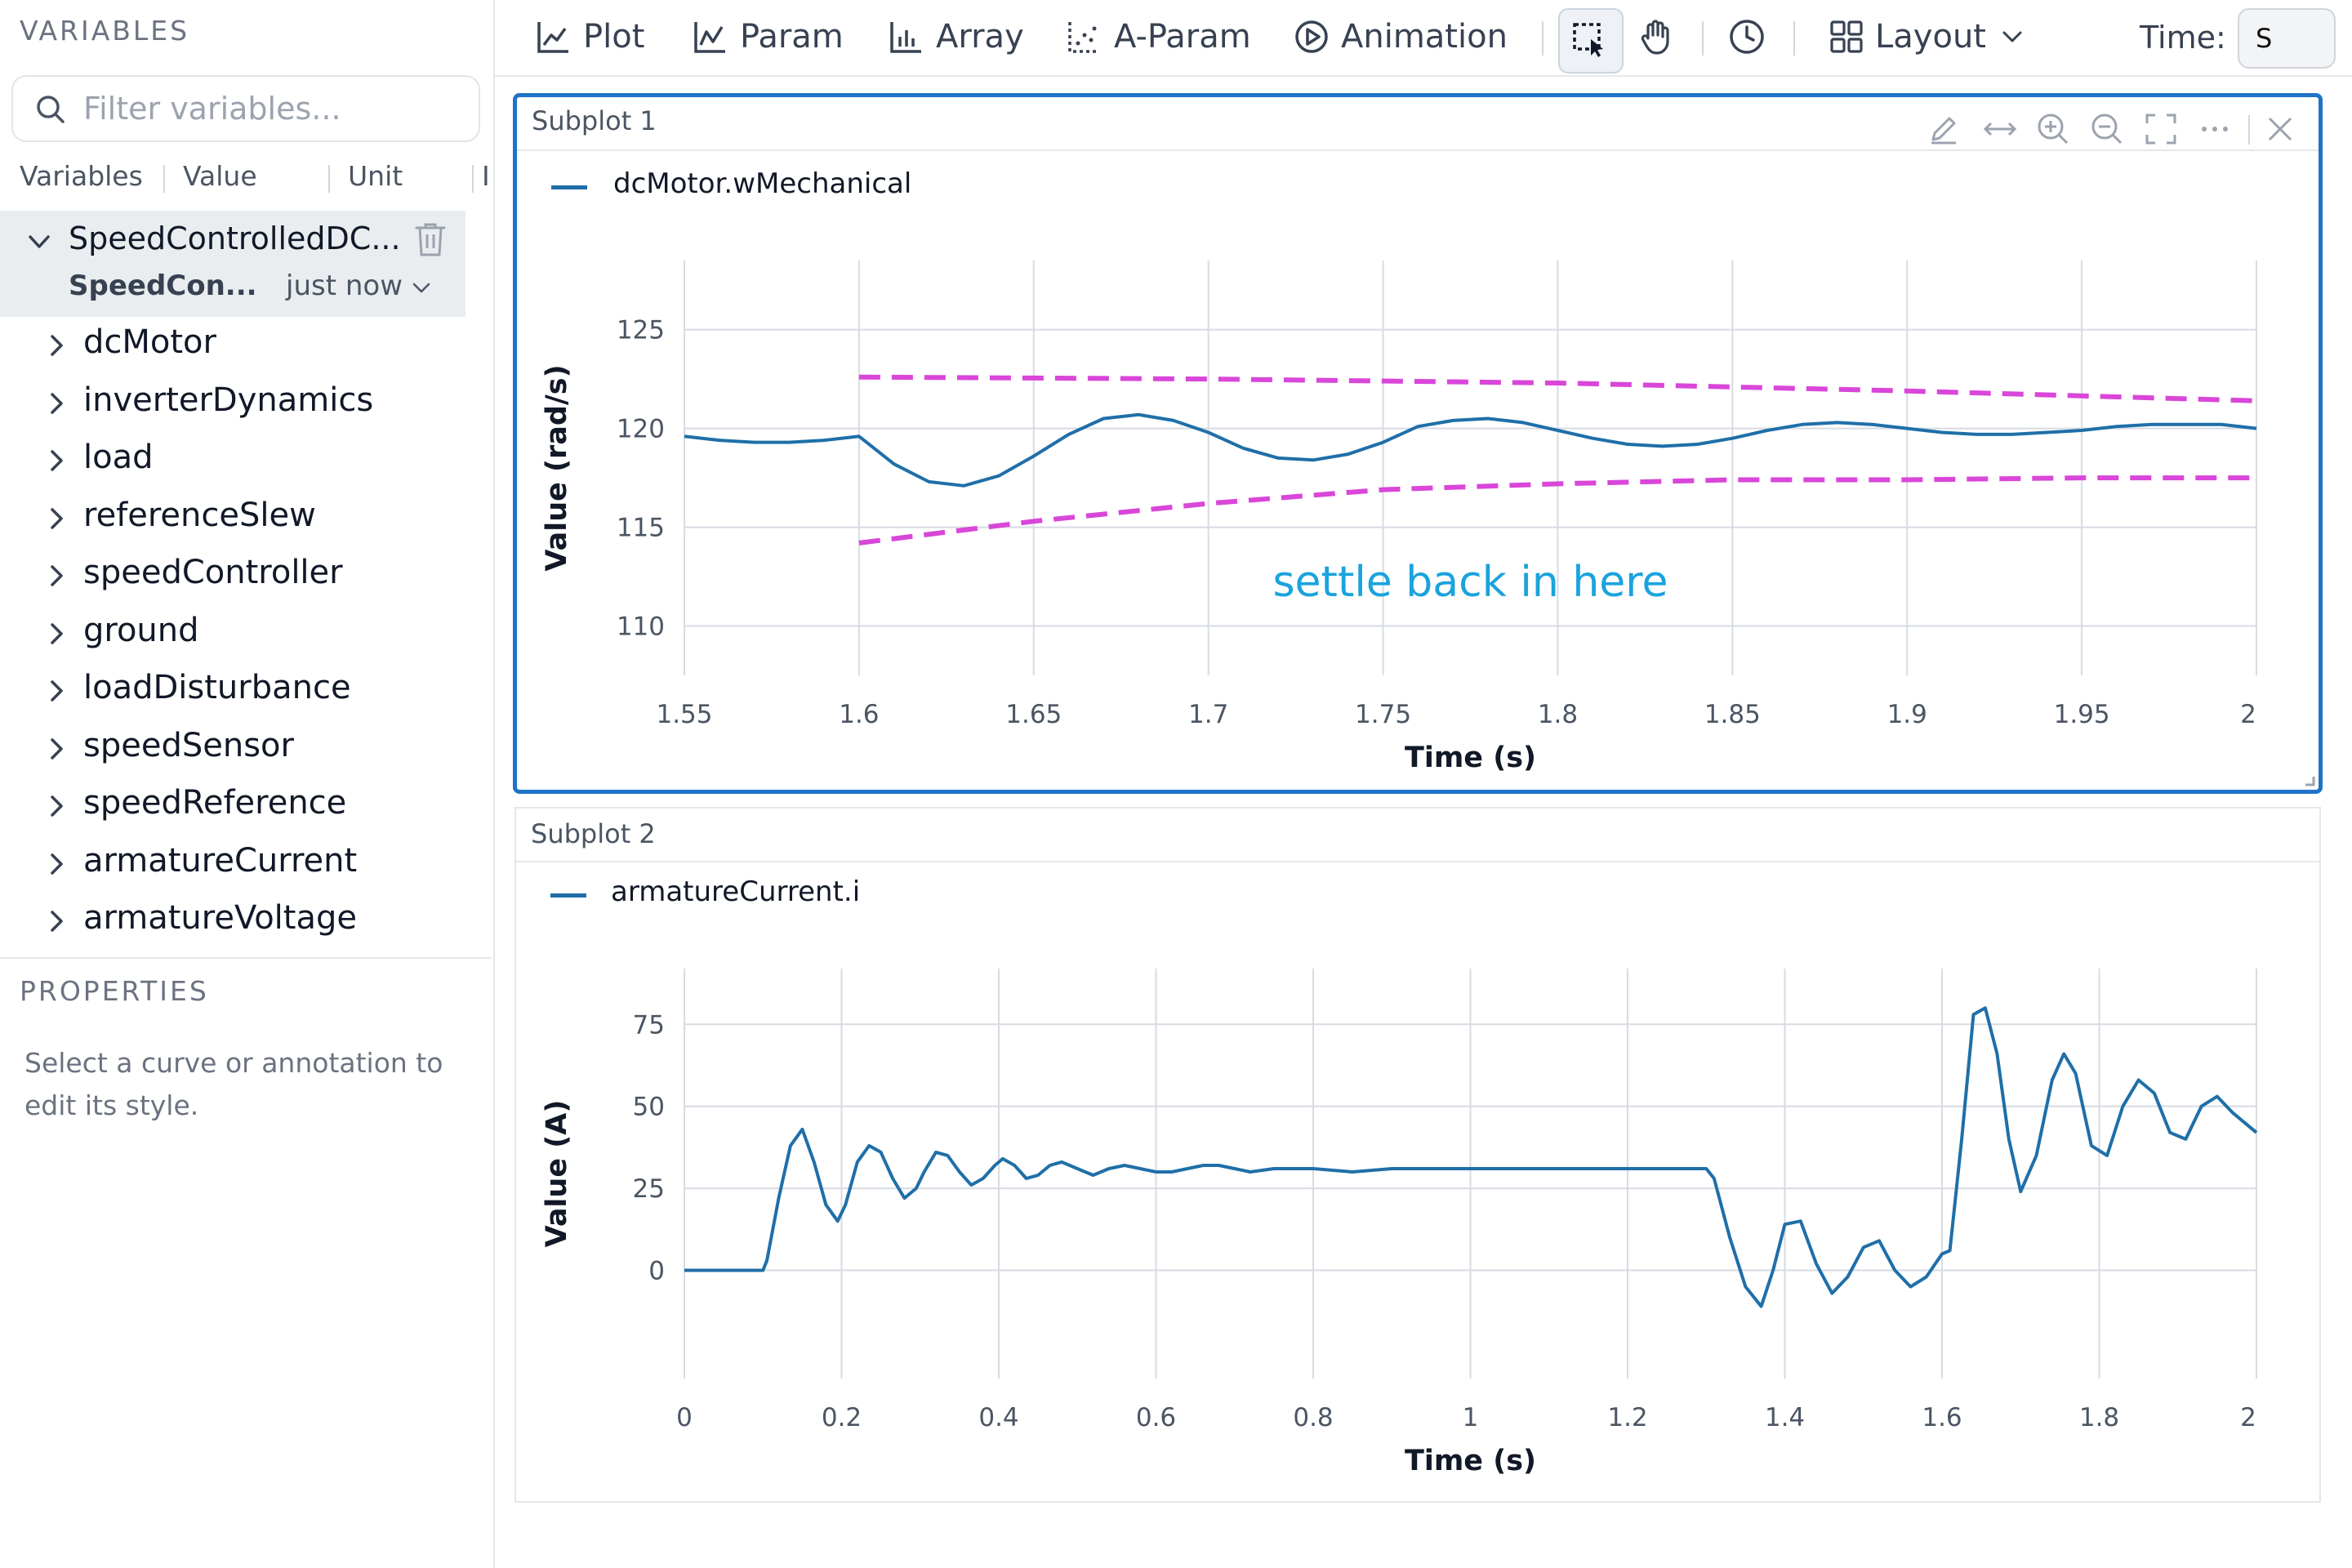  I want to click on variables-section-title: VARIABLES, so click(105, 31).